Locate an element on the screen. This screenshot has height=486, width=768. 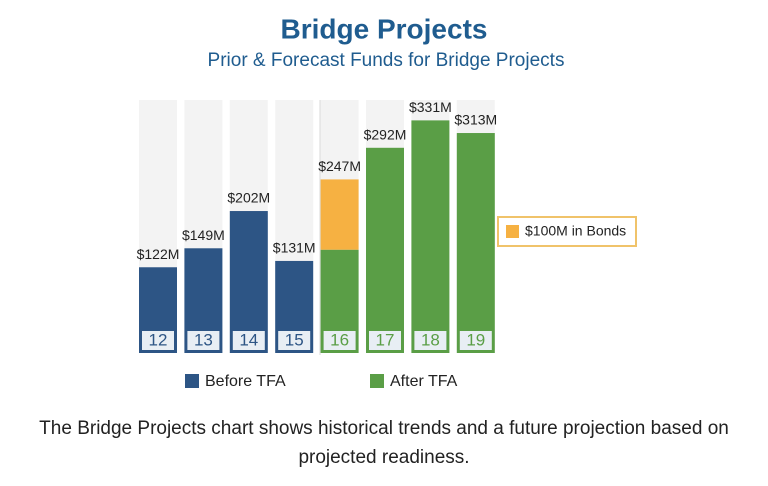
legend-label: Before TFA is located at coordinates (245, 381).